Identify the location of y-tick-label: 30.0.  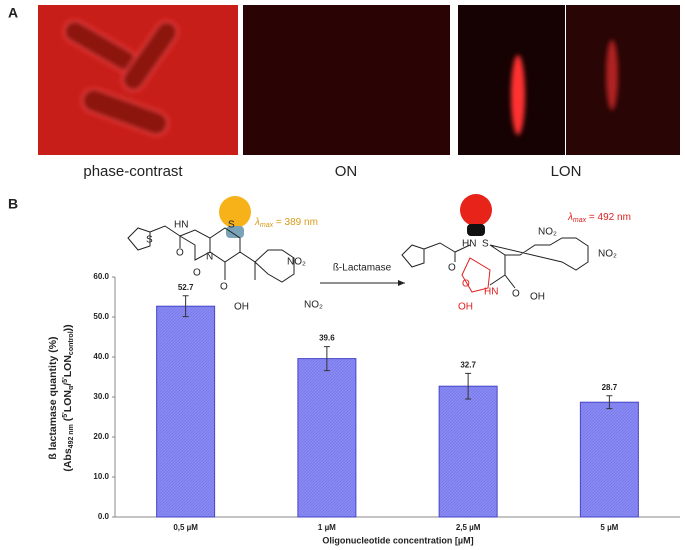
(101, 396).